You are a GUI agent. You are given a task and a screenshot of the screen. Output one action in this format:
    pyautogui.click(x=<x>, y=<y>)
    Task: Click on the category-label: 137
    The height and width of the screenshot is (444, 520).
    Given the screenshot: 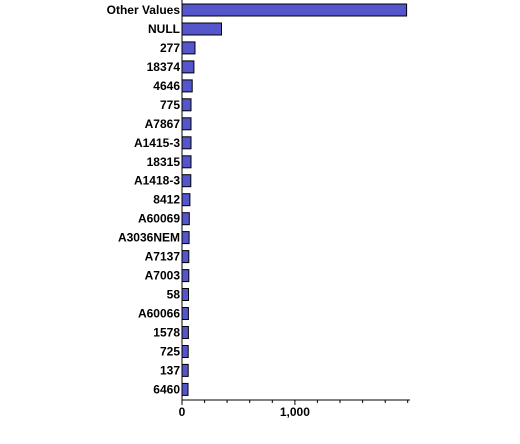 What is the action you would take?
    pyautogui.click(x=170, y=370)
    